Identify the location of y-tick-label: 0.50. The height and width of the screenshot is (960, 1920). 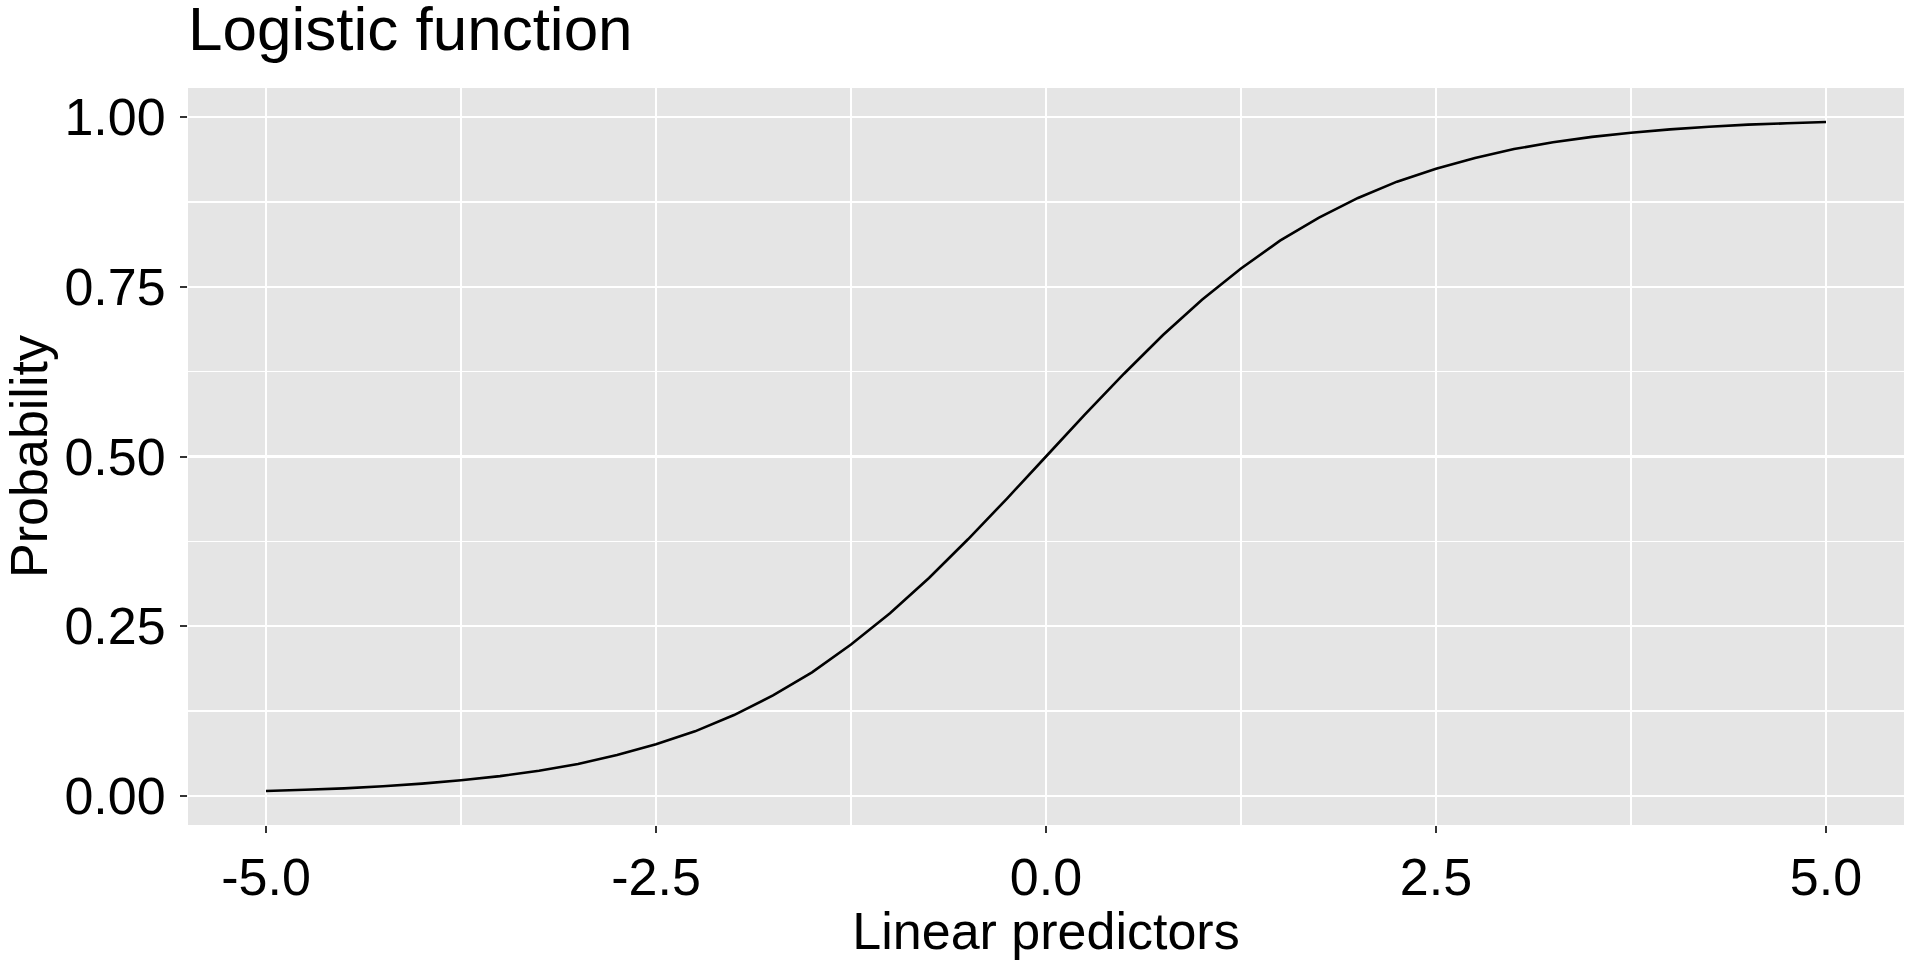
(115, 456).